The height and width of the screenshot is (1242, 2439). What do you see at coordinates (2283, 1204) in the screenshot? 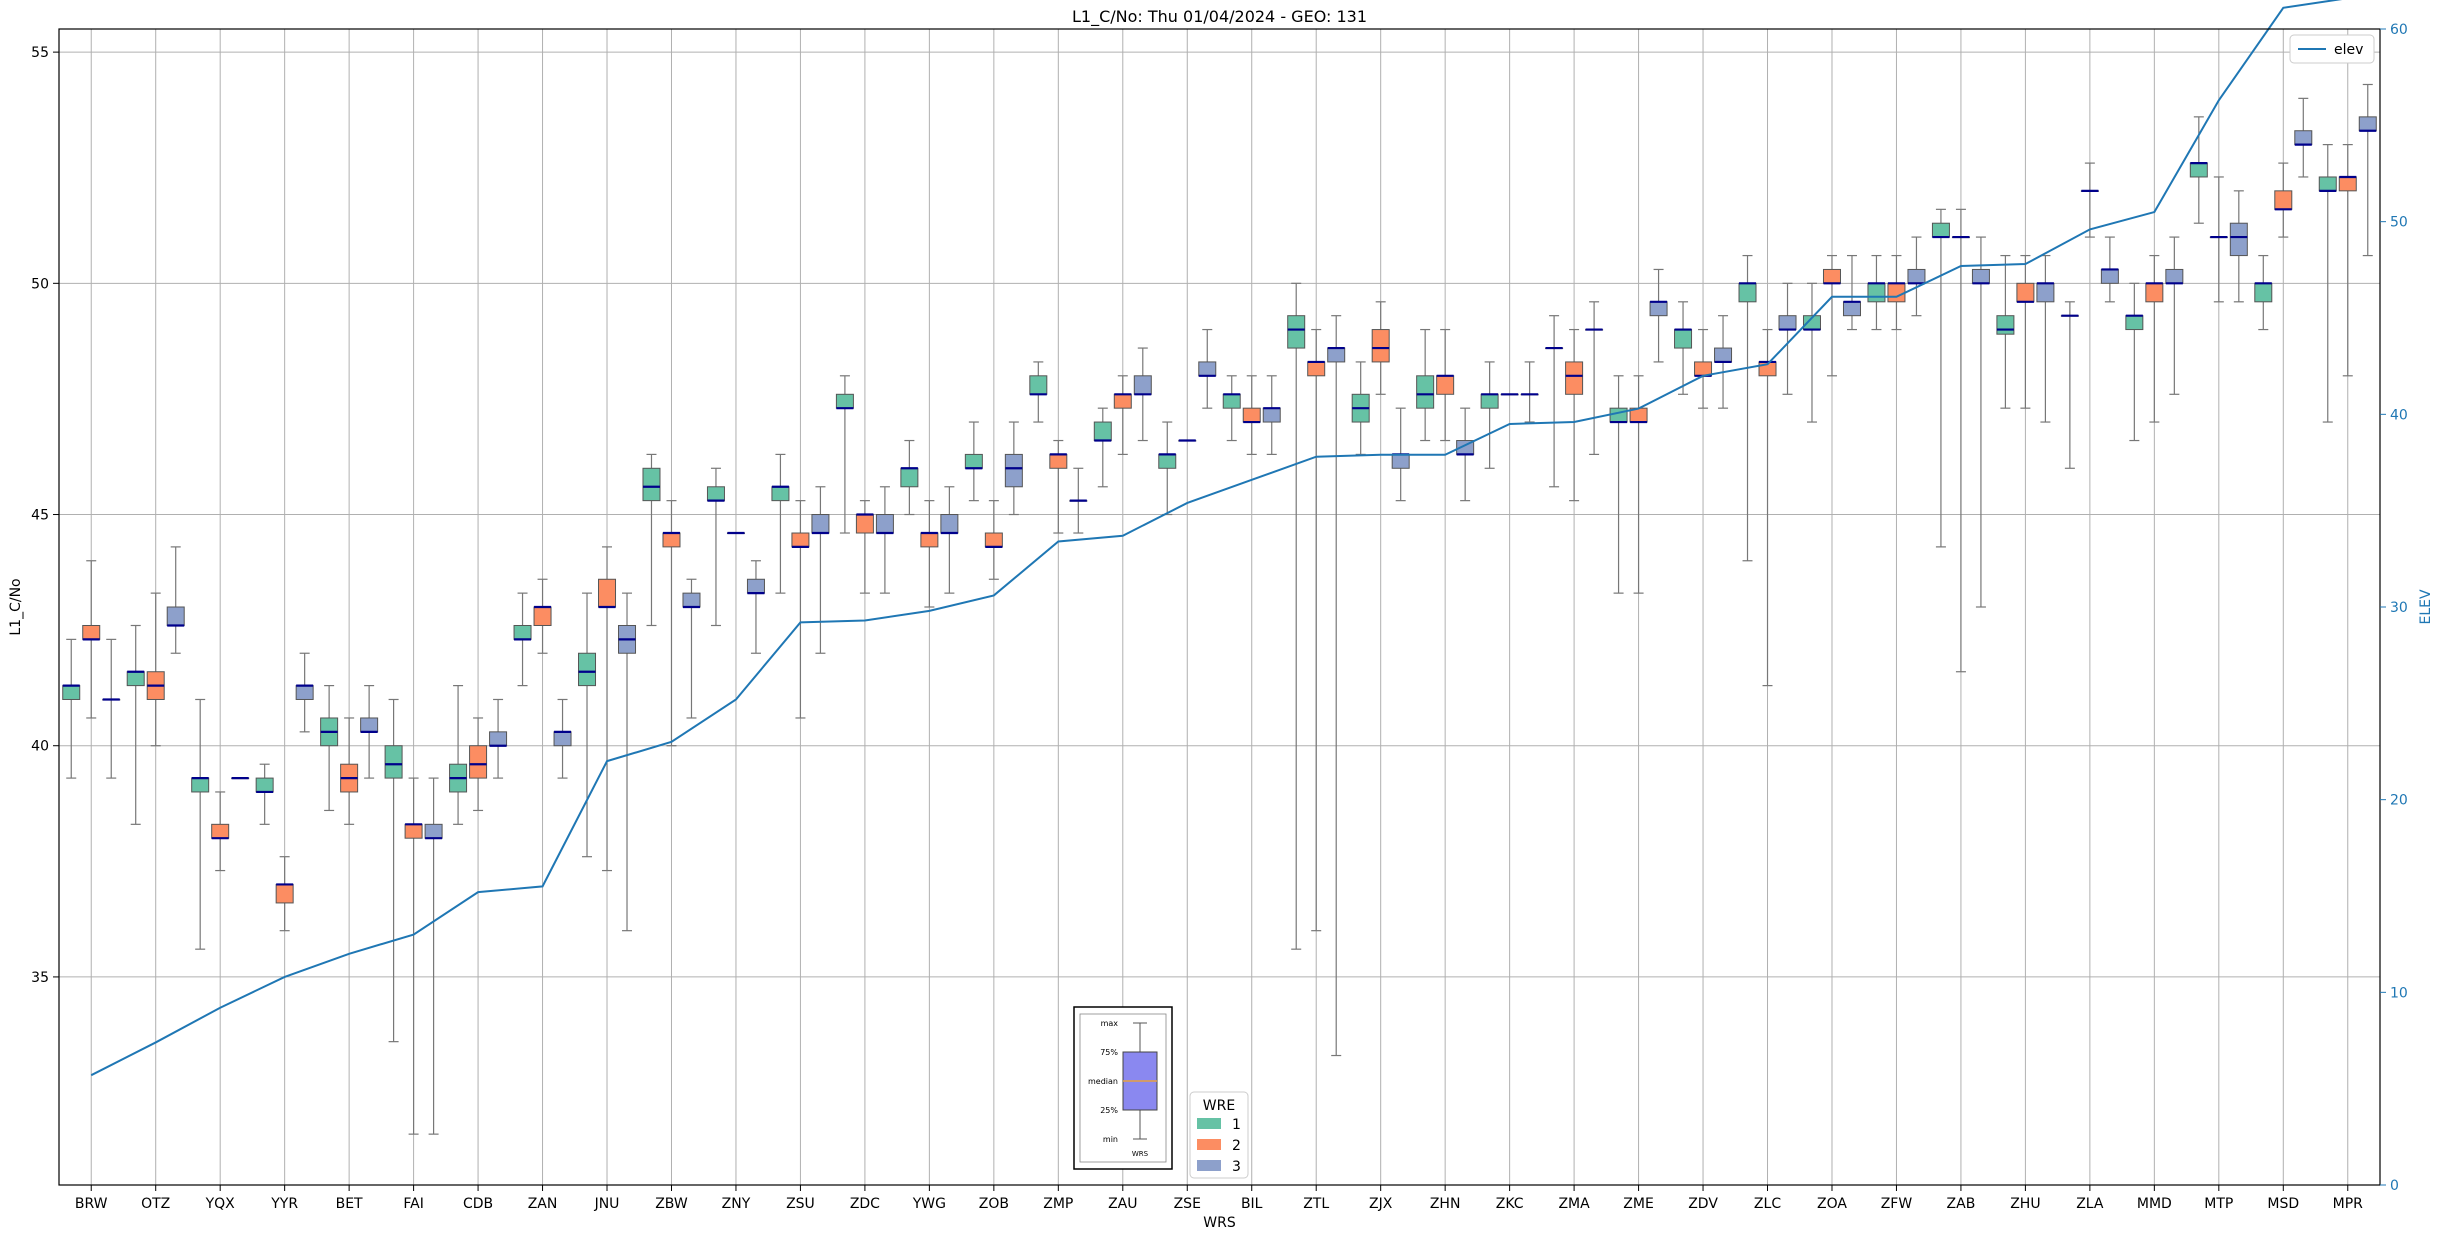
I see `x-tick-label: MSD` at bounding box center [2283, 1204].